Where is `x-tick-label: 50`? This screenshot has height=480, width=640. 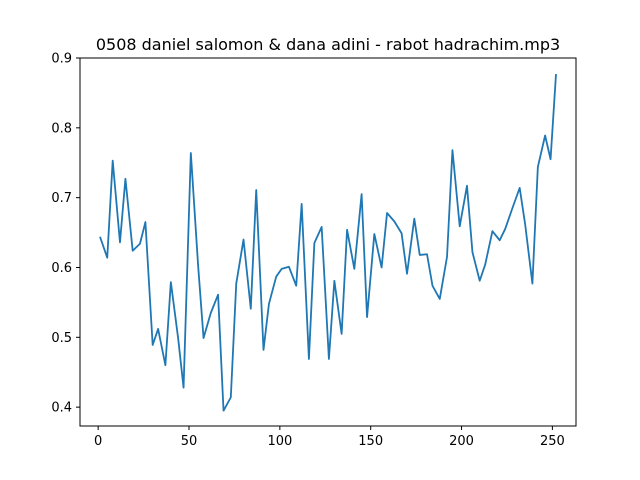 x-tick-label: 50 is located at coordinates (189, 441).